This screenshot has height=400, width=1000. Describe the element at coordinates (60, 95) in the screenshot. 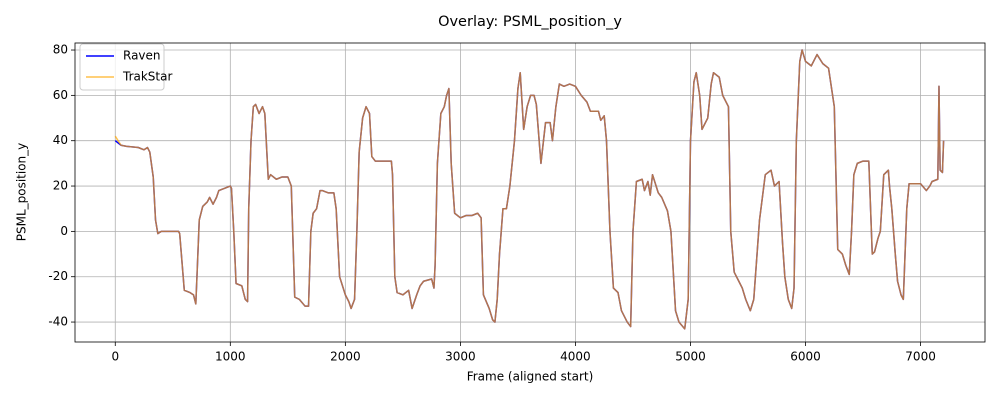

I see `y-tick-label: 60` at that location.